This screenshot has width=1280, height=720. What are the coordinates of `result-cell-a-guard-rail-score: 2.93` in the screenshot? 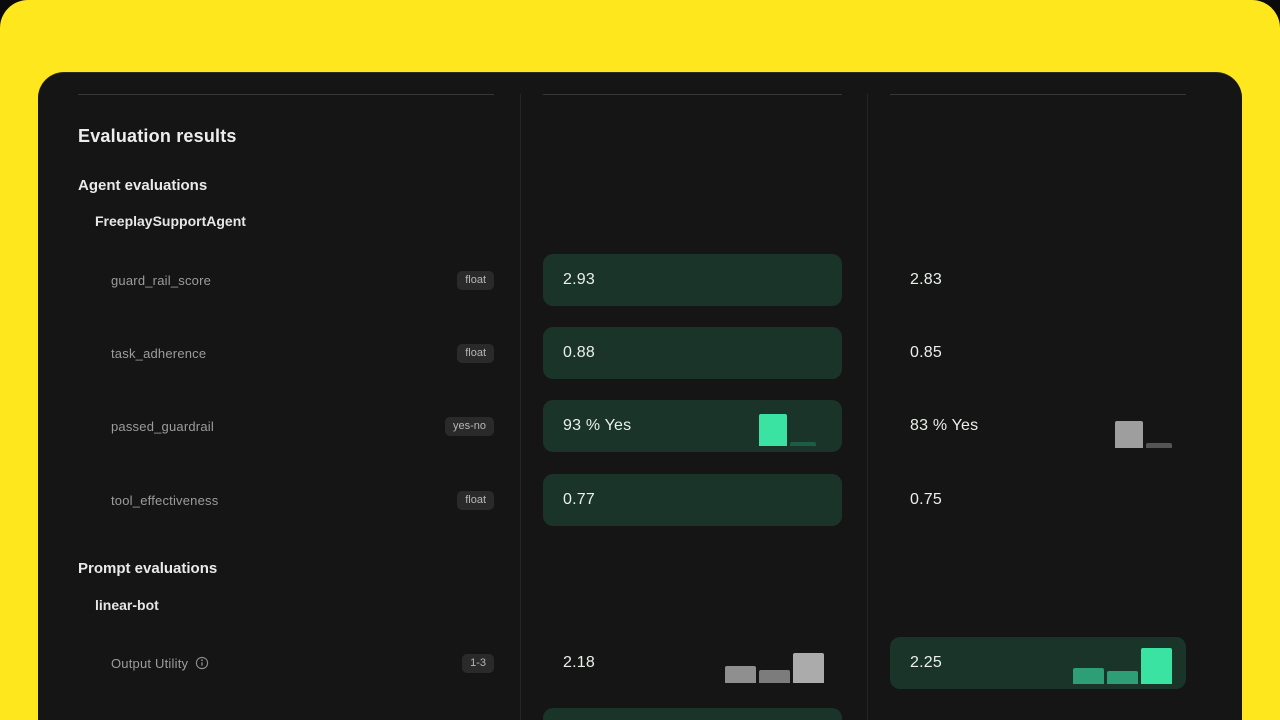 It's located at (692, 280).